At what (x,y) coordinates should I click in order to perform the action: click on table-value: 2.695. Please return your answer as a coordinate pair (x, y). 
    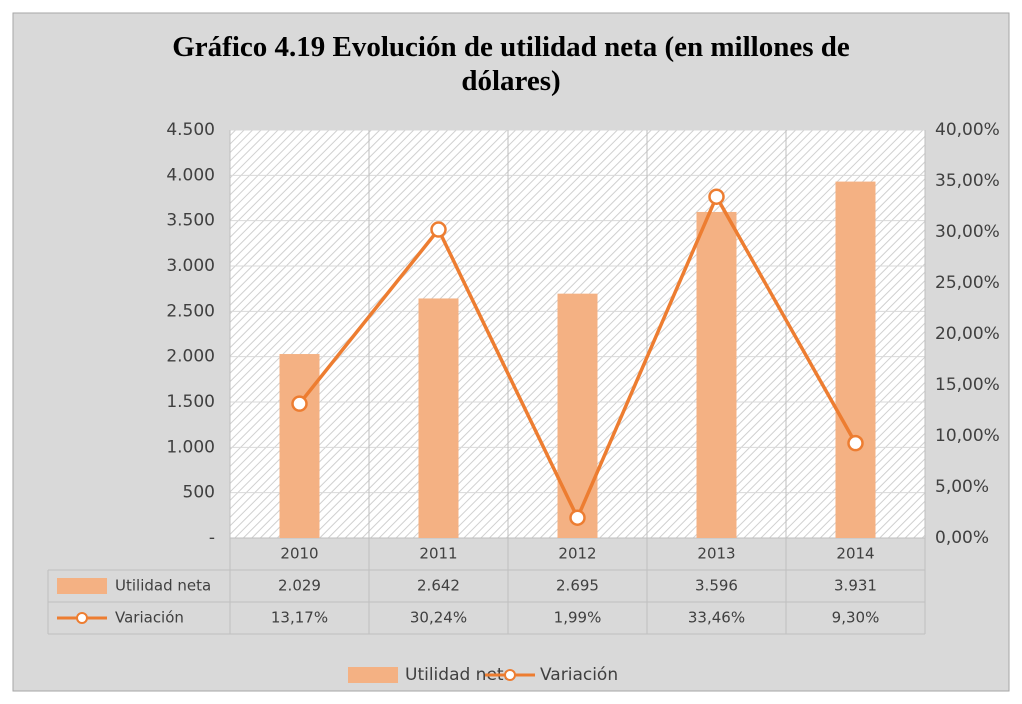
    Looking at the image, I should click on (577, 586).